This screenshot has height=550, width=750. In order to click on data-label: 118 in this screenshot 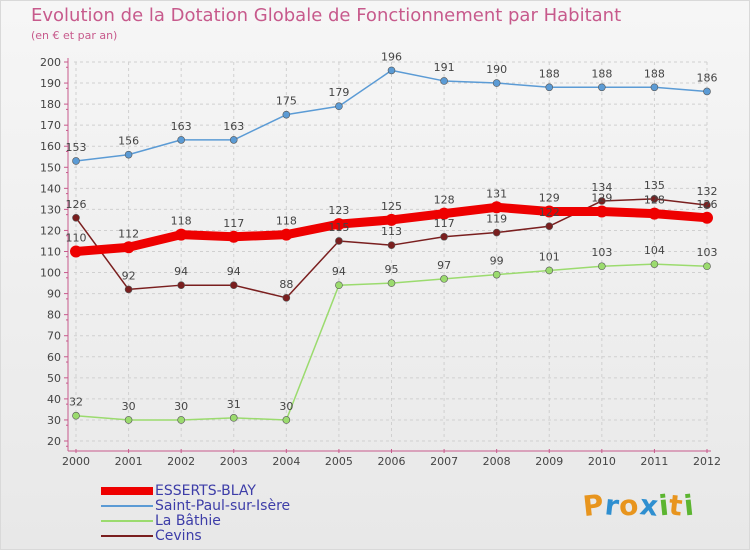, I will do `click(286, 221)`.